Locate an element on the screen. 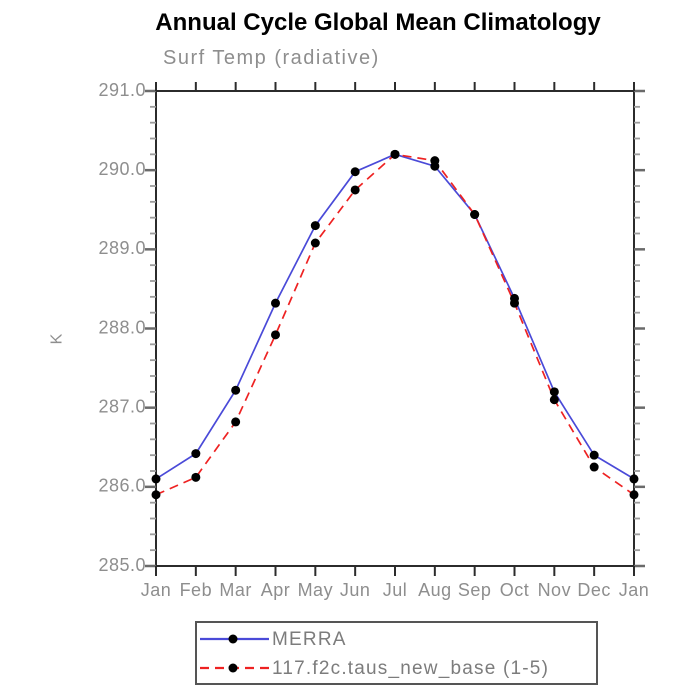 This screenshot has width=700, height=700. y-tick-label: 288.0 is located at coordinates (122, 327).